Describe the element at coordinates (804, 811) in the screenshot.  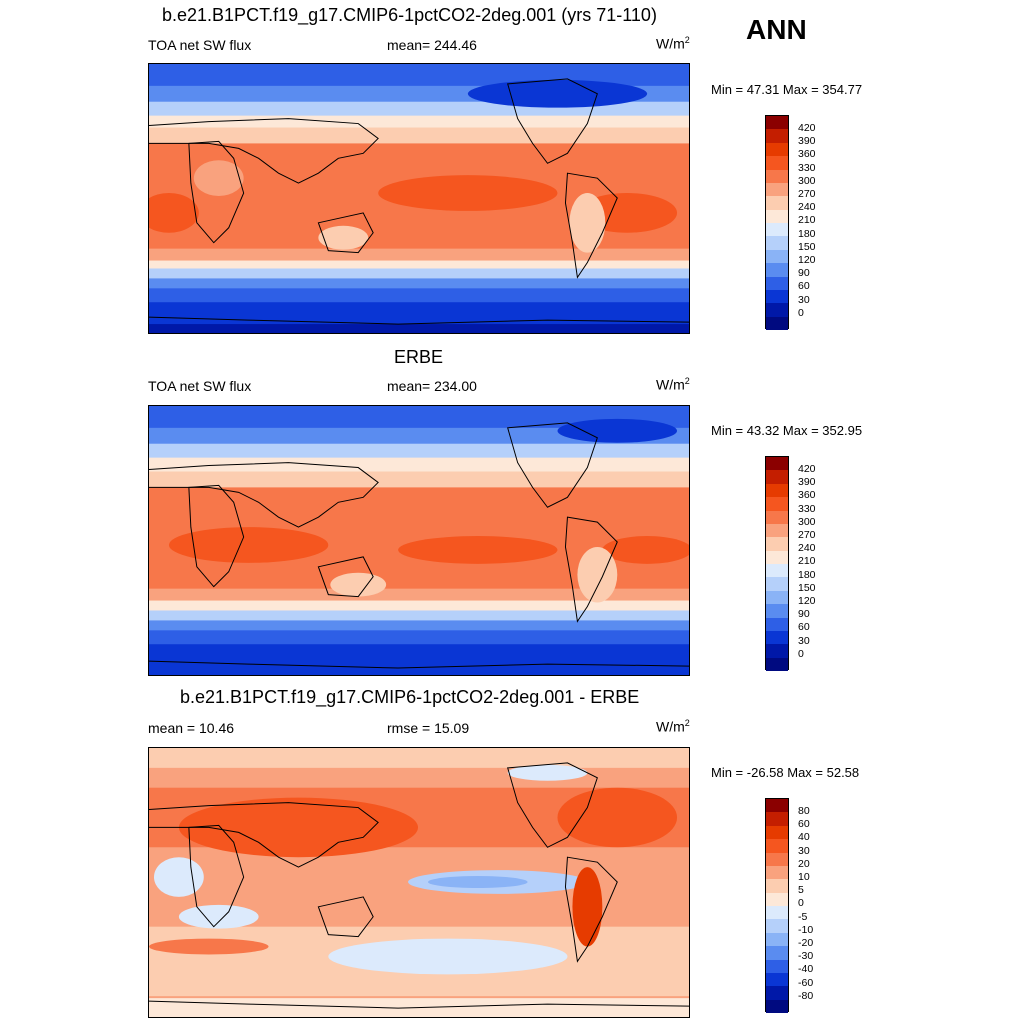
I see `colorbar-tick: 80` at that location.